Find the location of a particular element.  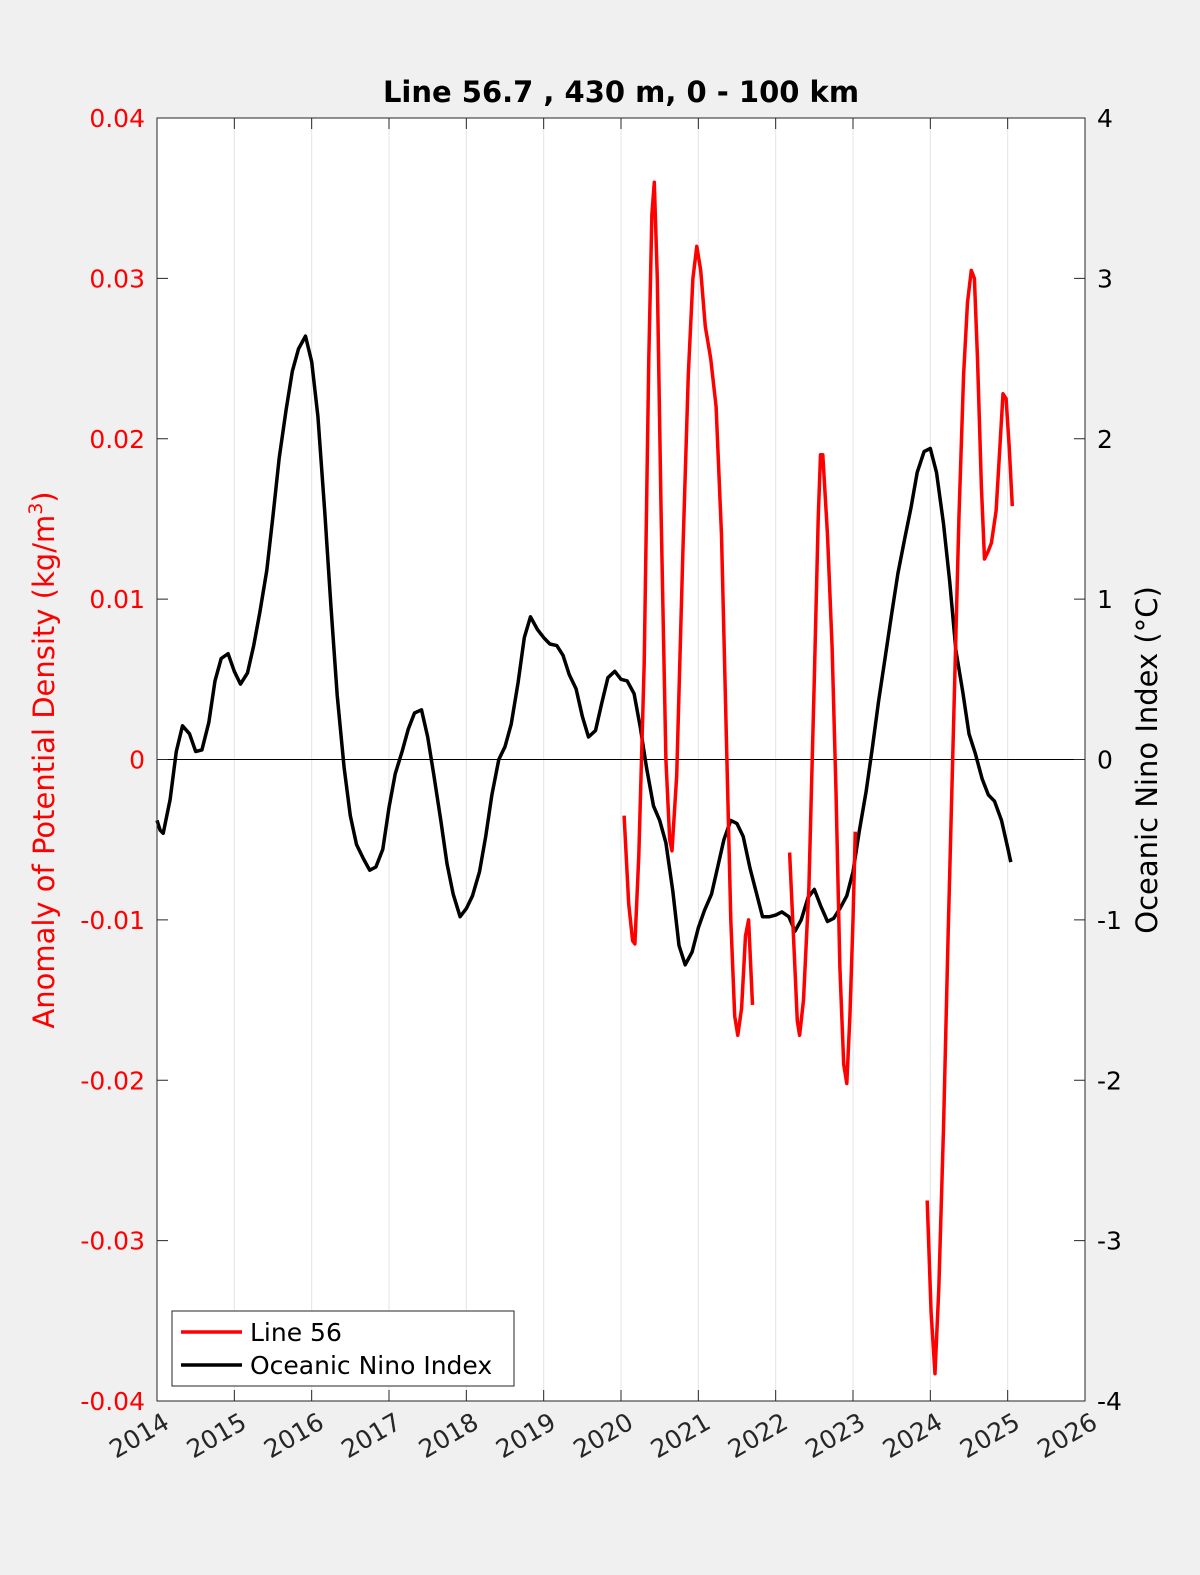

x-tick-label-2018: 2018 is located at coordinates (449, 1435).